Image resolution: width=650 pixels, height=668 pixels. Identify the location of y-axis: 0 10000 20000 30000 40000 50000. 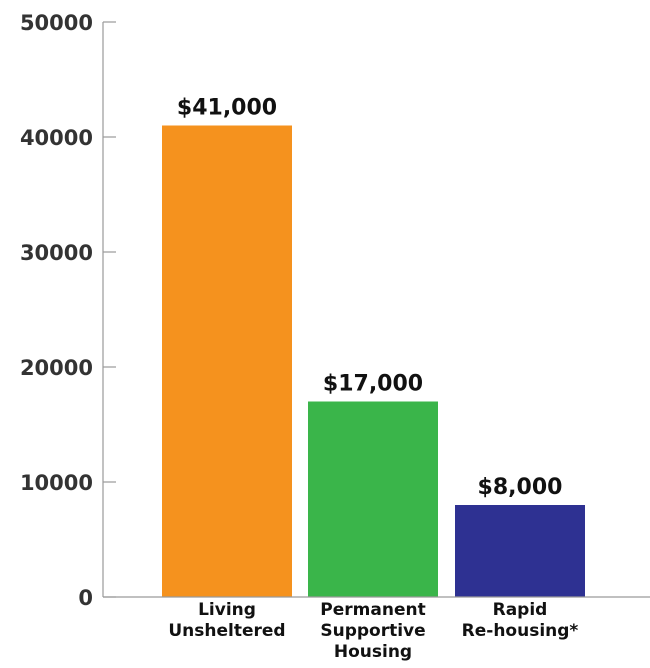
(68, 310).